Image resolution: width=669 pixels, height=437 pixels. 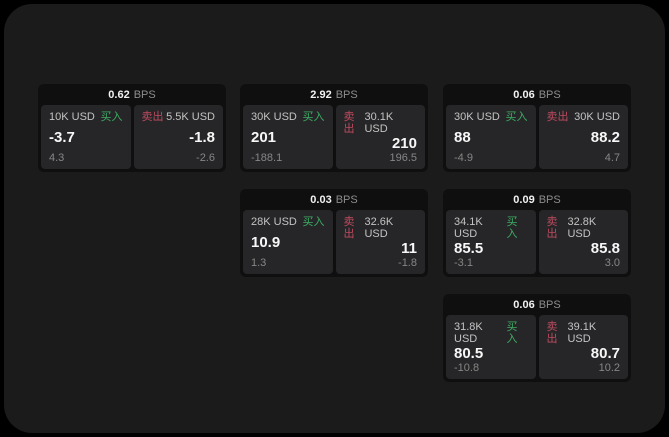 What do you see at coordinates (537, 138) in the screenshot?
I see `quote-panels: 30K USD 买入 88 -4.9 卖出 30K USD 88.2 4.7` at bounding box center [537, 138].